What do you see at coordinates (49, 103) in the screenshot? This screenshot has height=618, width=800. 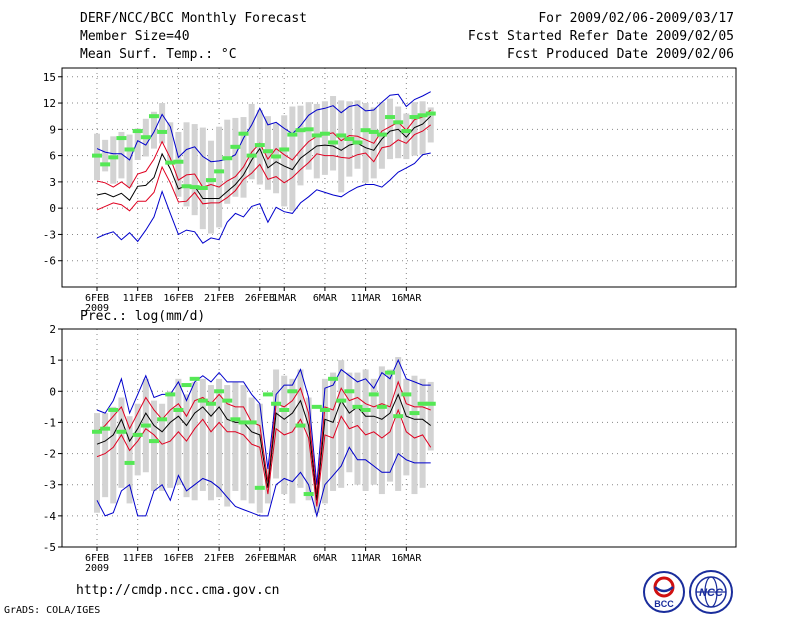 I see `y-tick-label: 12` at bounding box center [49, 103].